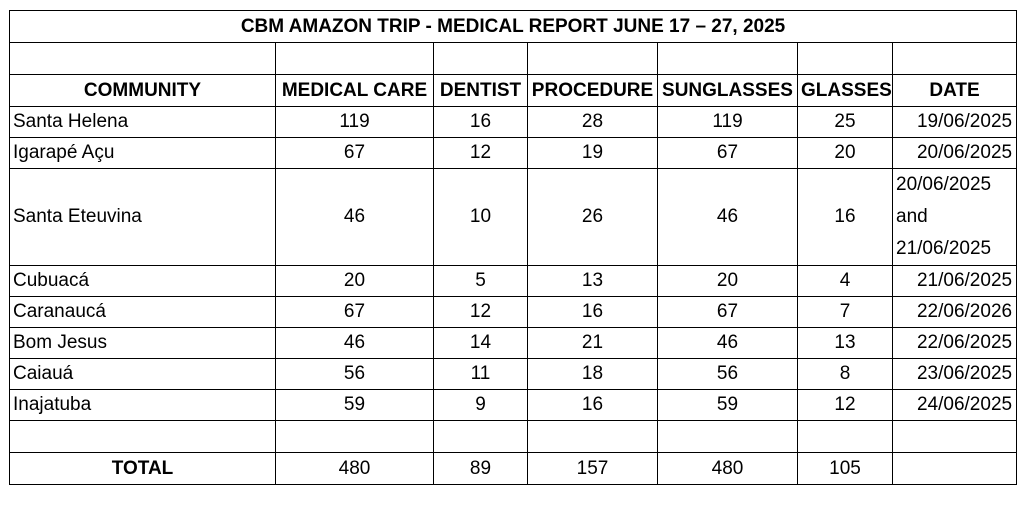 Image resolution: width=1030 pixels, height=511 pixels. Describe the element at coordinates (142, 468) in the screenshot. I see `total-label: TOTAL` at that location.